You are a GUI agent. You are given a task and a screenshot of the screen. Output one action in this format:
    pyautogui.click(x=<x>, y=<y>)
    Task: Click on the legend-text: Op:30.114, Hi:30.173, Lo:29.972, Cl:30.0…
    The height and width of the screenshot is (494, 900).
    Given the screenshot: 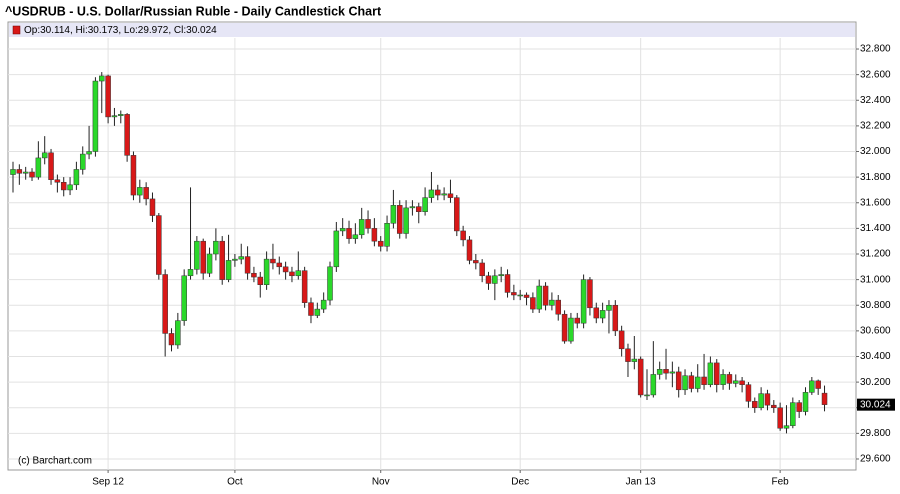 What is the action you would take?
    pyautogui.click(x=120, y=30)
    